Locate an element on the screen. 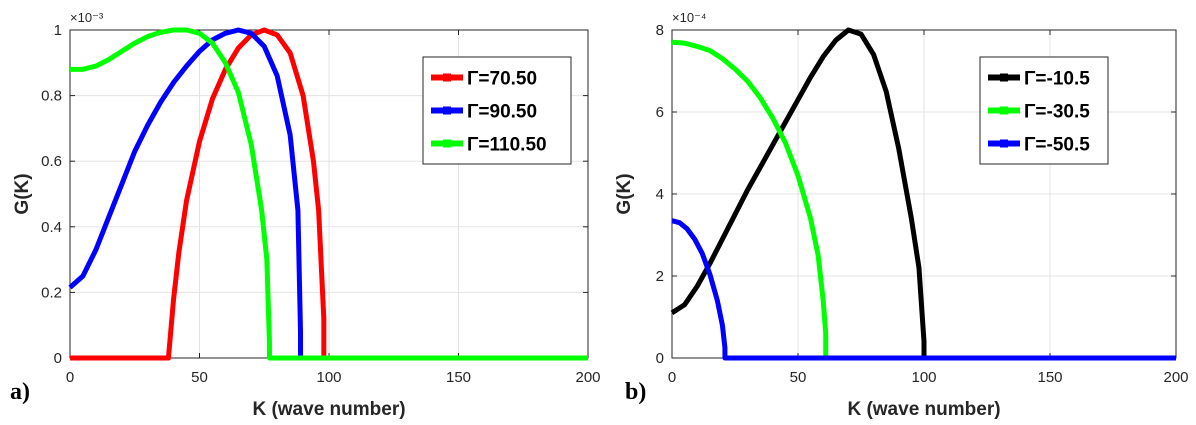 This screenshot has width=1196, height=425. y-tick-label: 0.4 is located at coordinates (51, 227).